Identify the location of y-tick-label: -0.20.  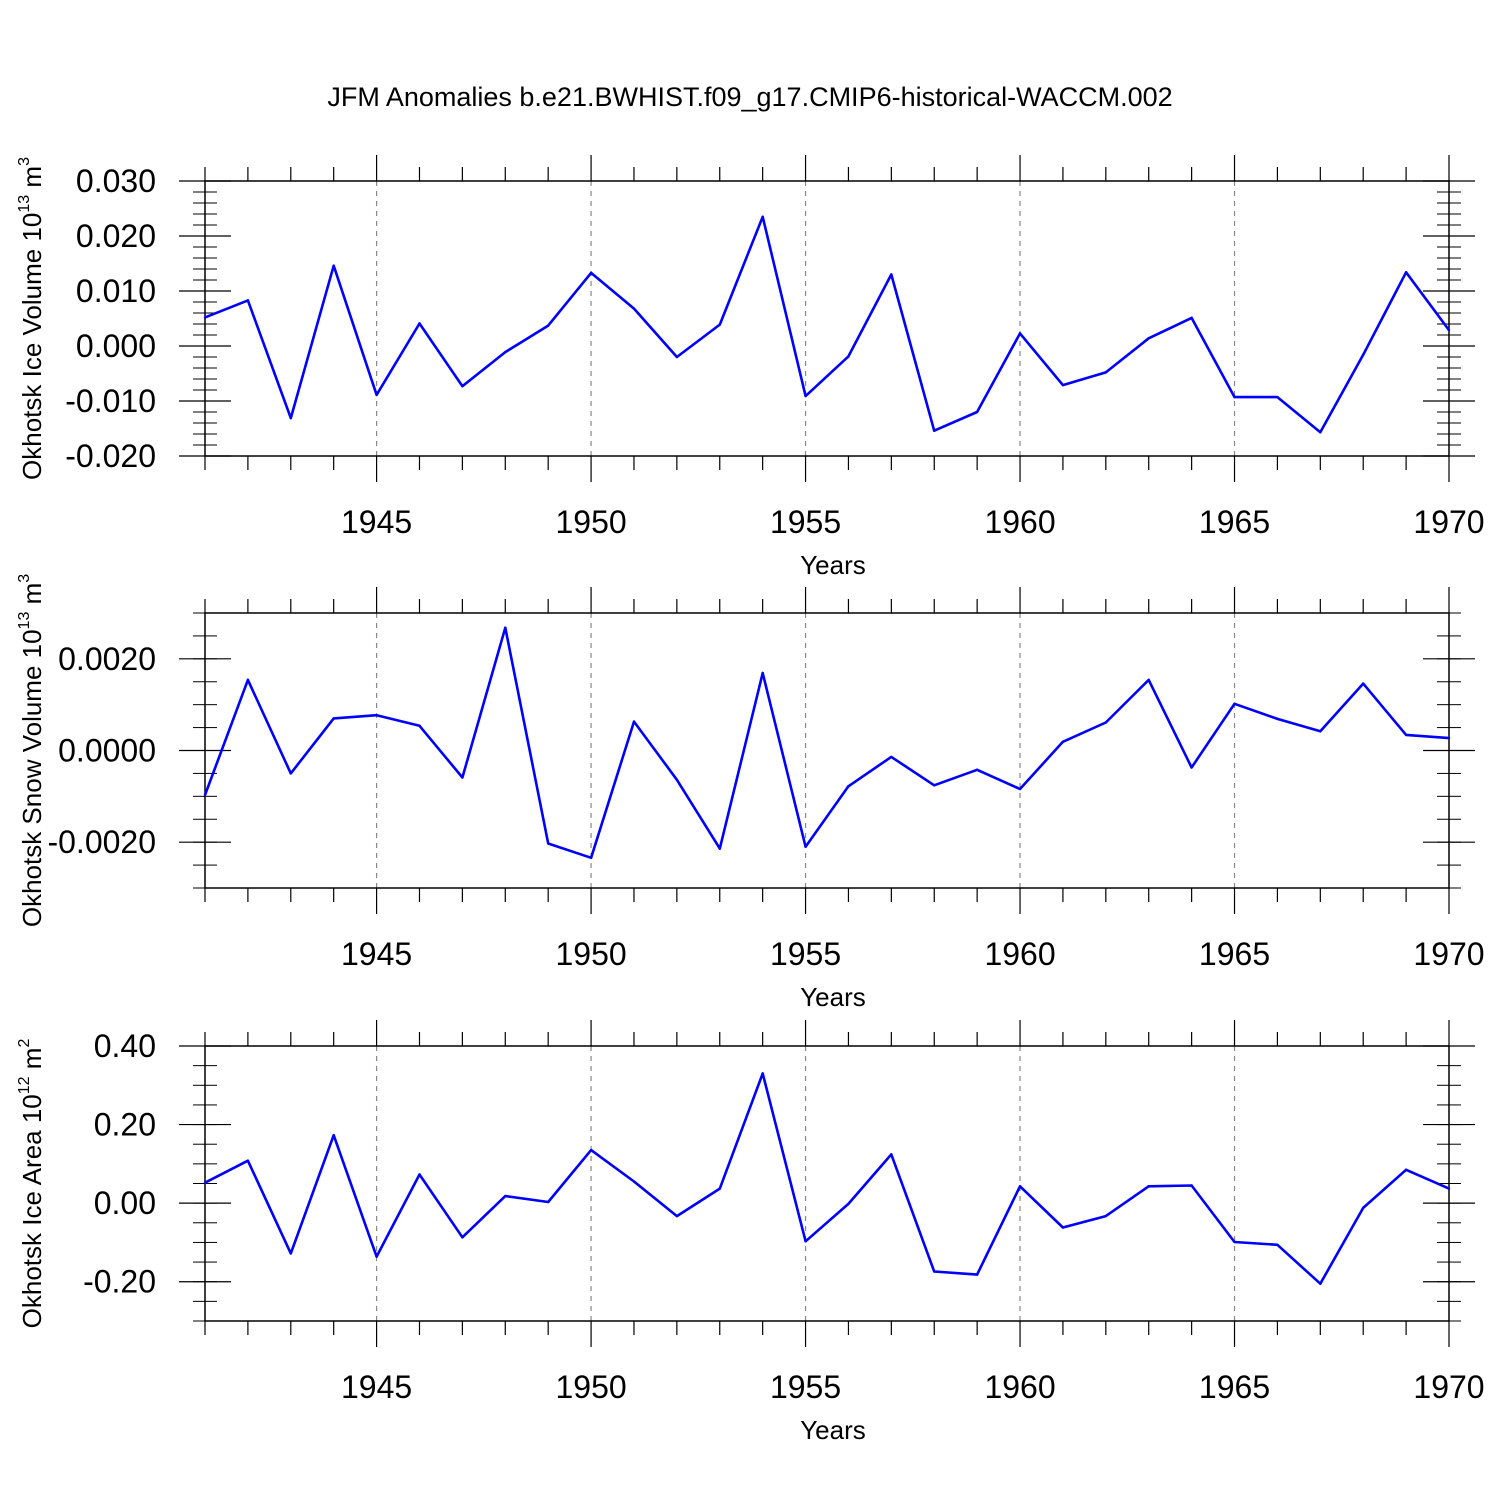
(119, 1282).